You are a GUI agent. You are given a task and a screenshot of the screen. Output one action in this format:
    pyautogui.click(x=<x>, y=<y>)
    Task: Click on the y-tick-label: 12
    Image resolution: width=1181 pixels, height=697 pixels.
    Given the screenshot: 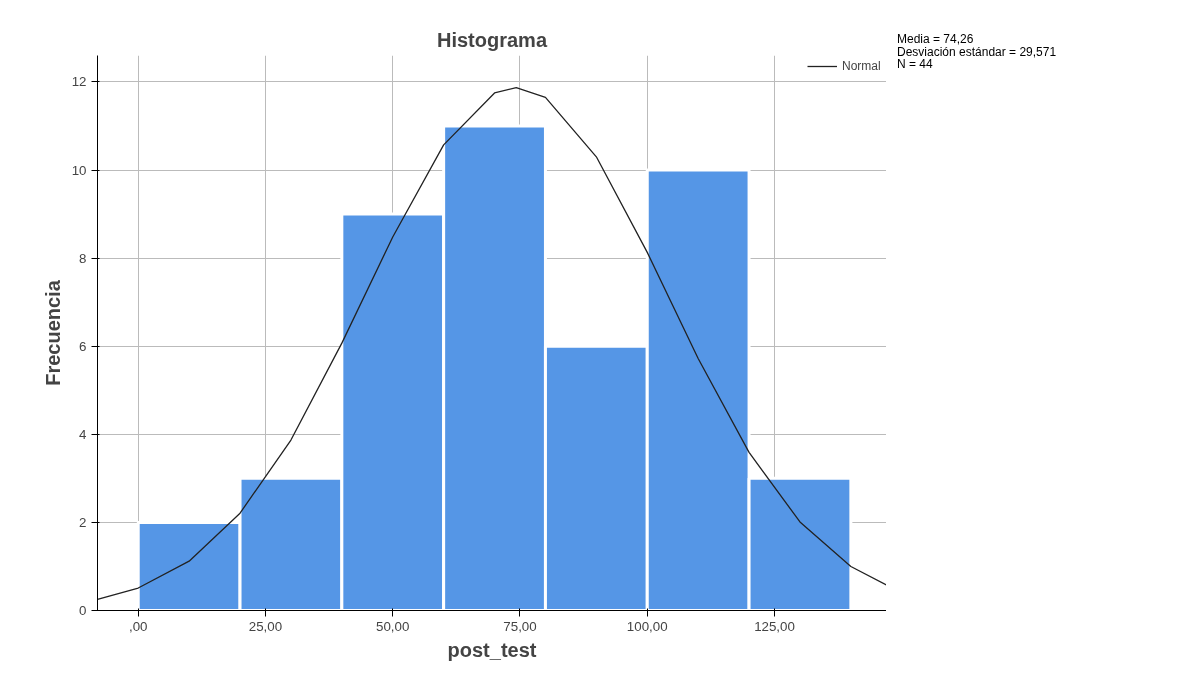 What is the action you would take?
    pyautogui.click(x=79, y=82)
    